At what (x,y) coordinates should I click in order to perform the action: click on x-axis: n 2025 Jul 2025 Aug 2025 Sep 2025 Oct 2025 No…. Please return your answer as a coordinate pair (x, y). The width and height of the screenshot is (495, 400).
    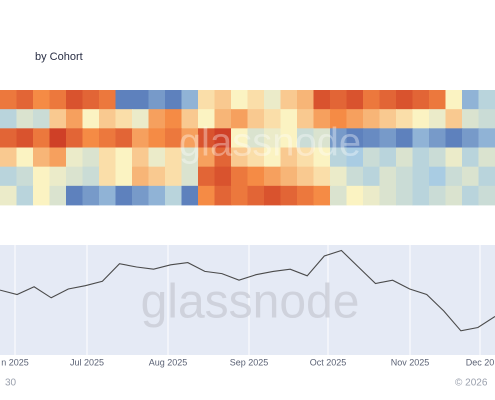
    Looking at the image, I should click on (247, 362).